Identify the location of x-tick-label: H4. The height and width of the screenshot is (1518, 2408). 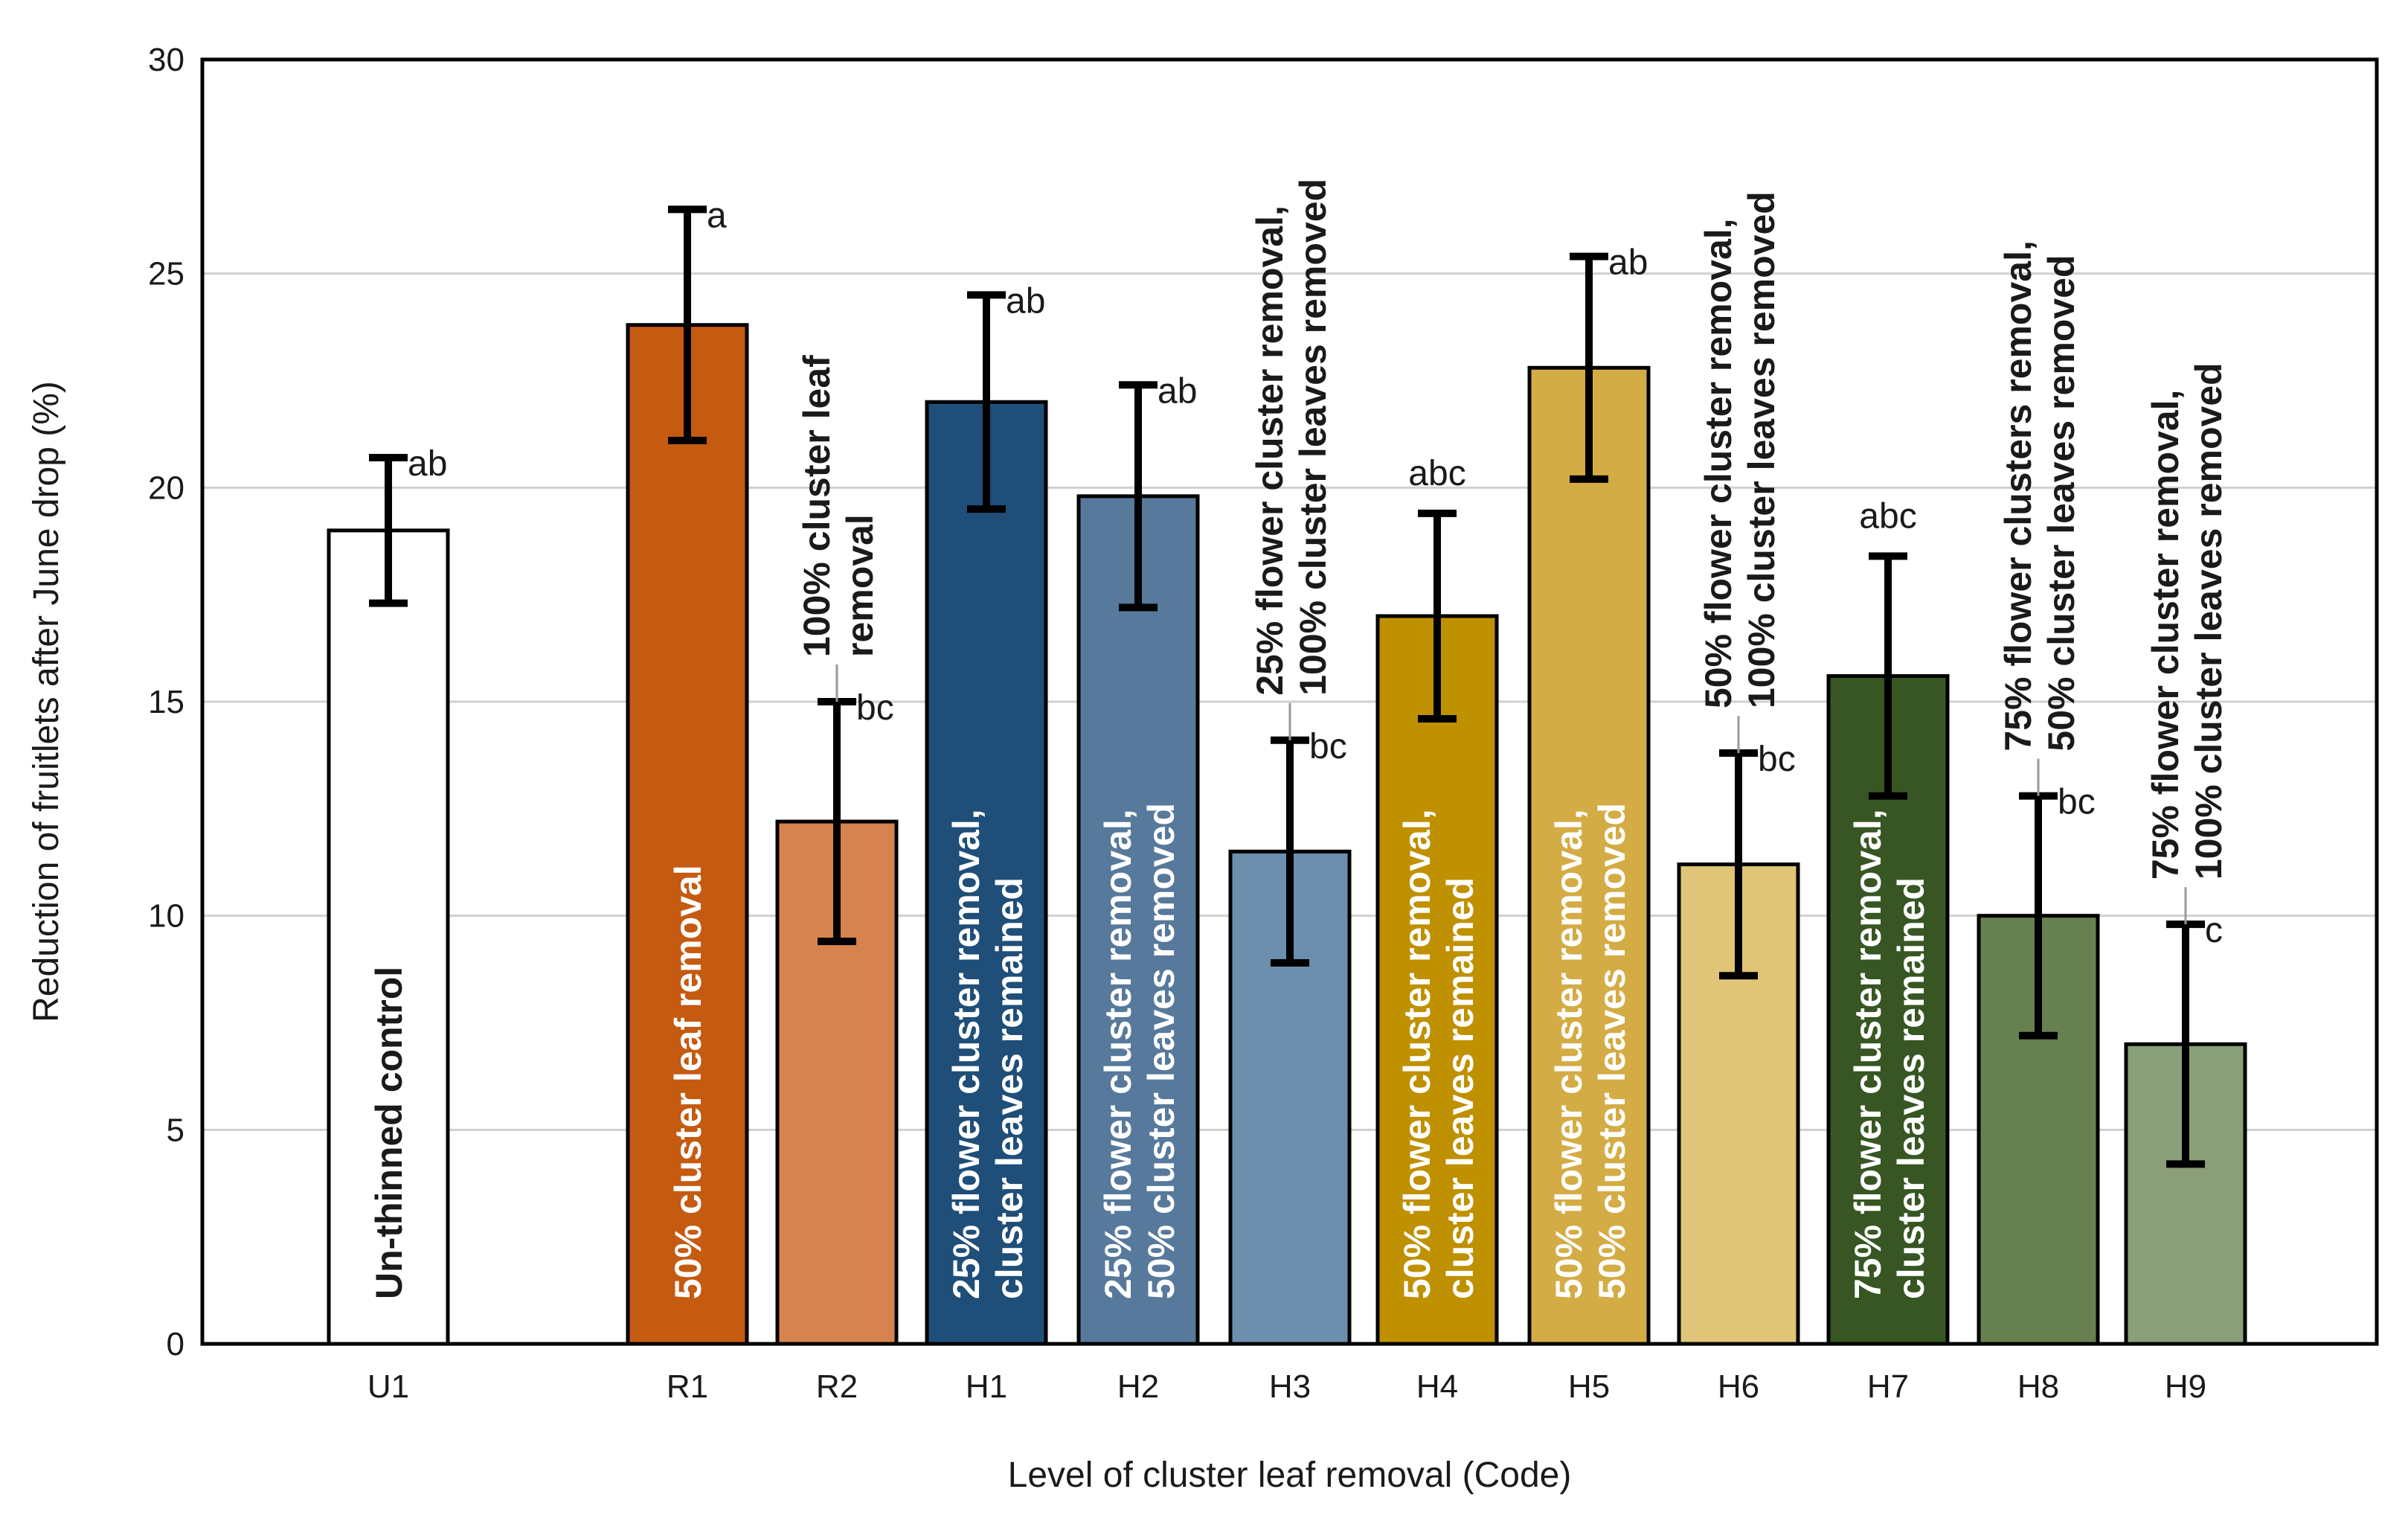
(1437, 1386).